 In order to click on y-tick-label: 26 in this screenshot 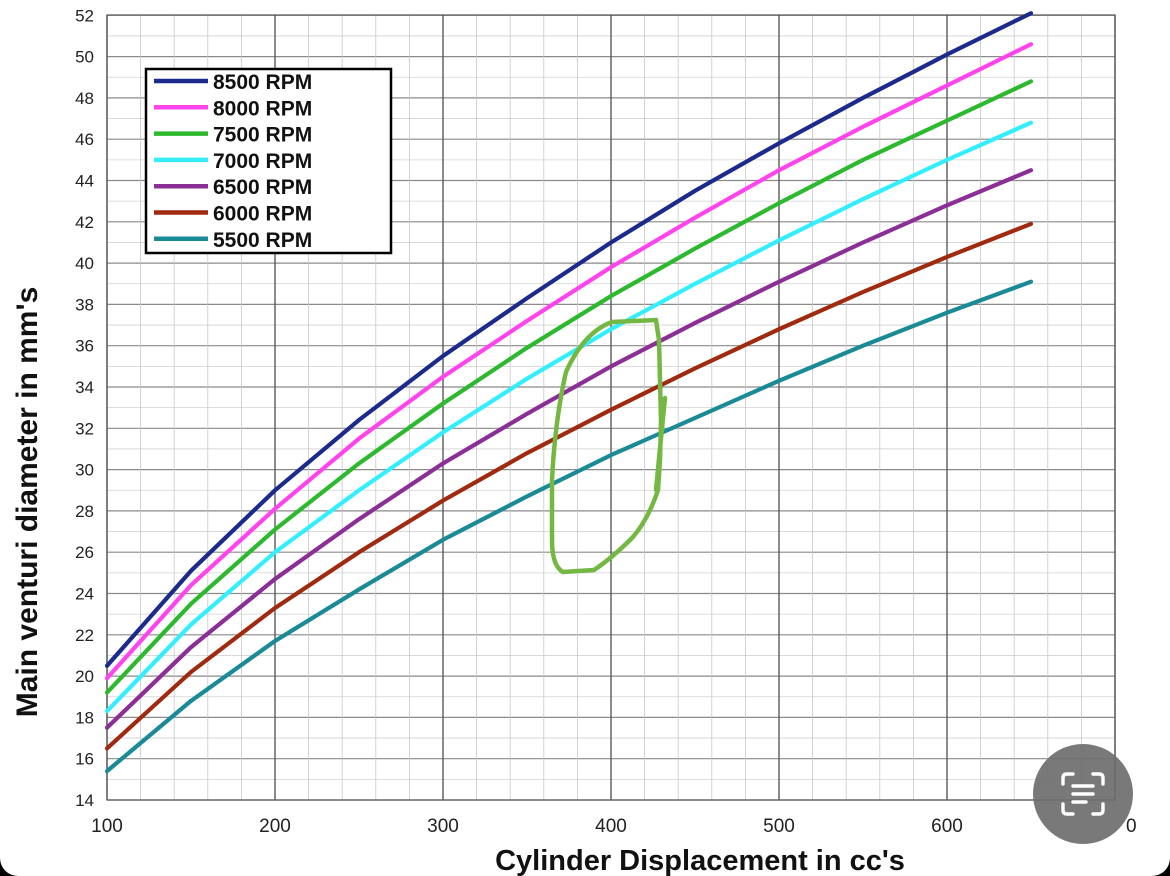, I will do `click(84, 552)`.